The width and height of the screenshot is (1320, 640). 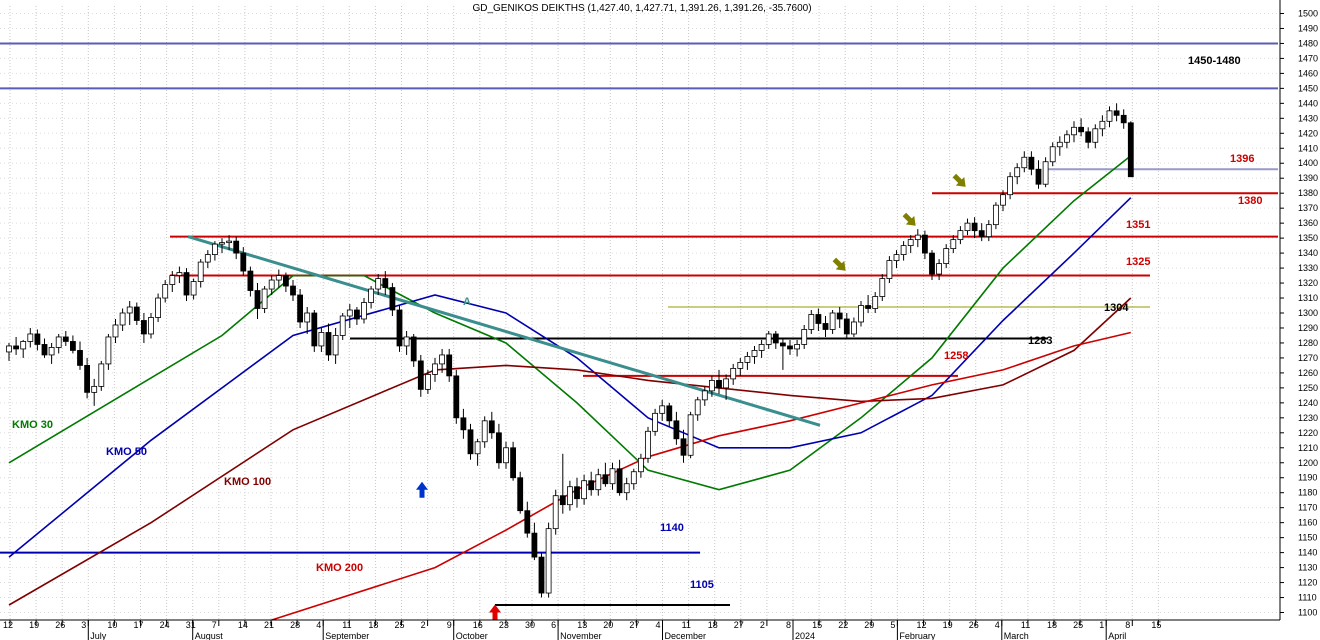 What do you see at coordinates (467, 302) in the screenshot?
I see `trendline-label: A` at bounding box center [467, 302].